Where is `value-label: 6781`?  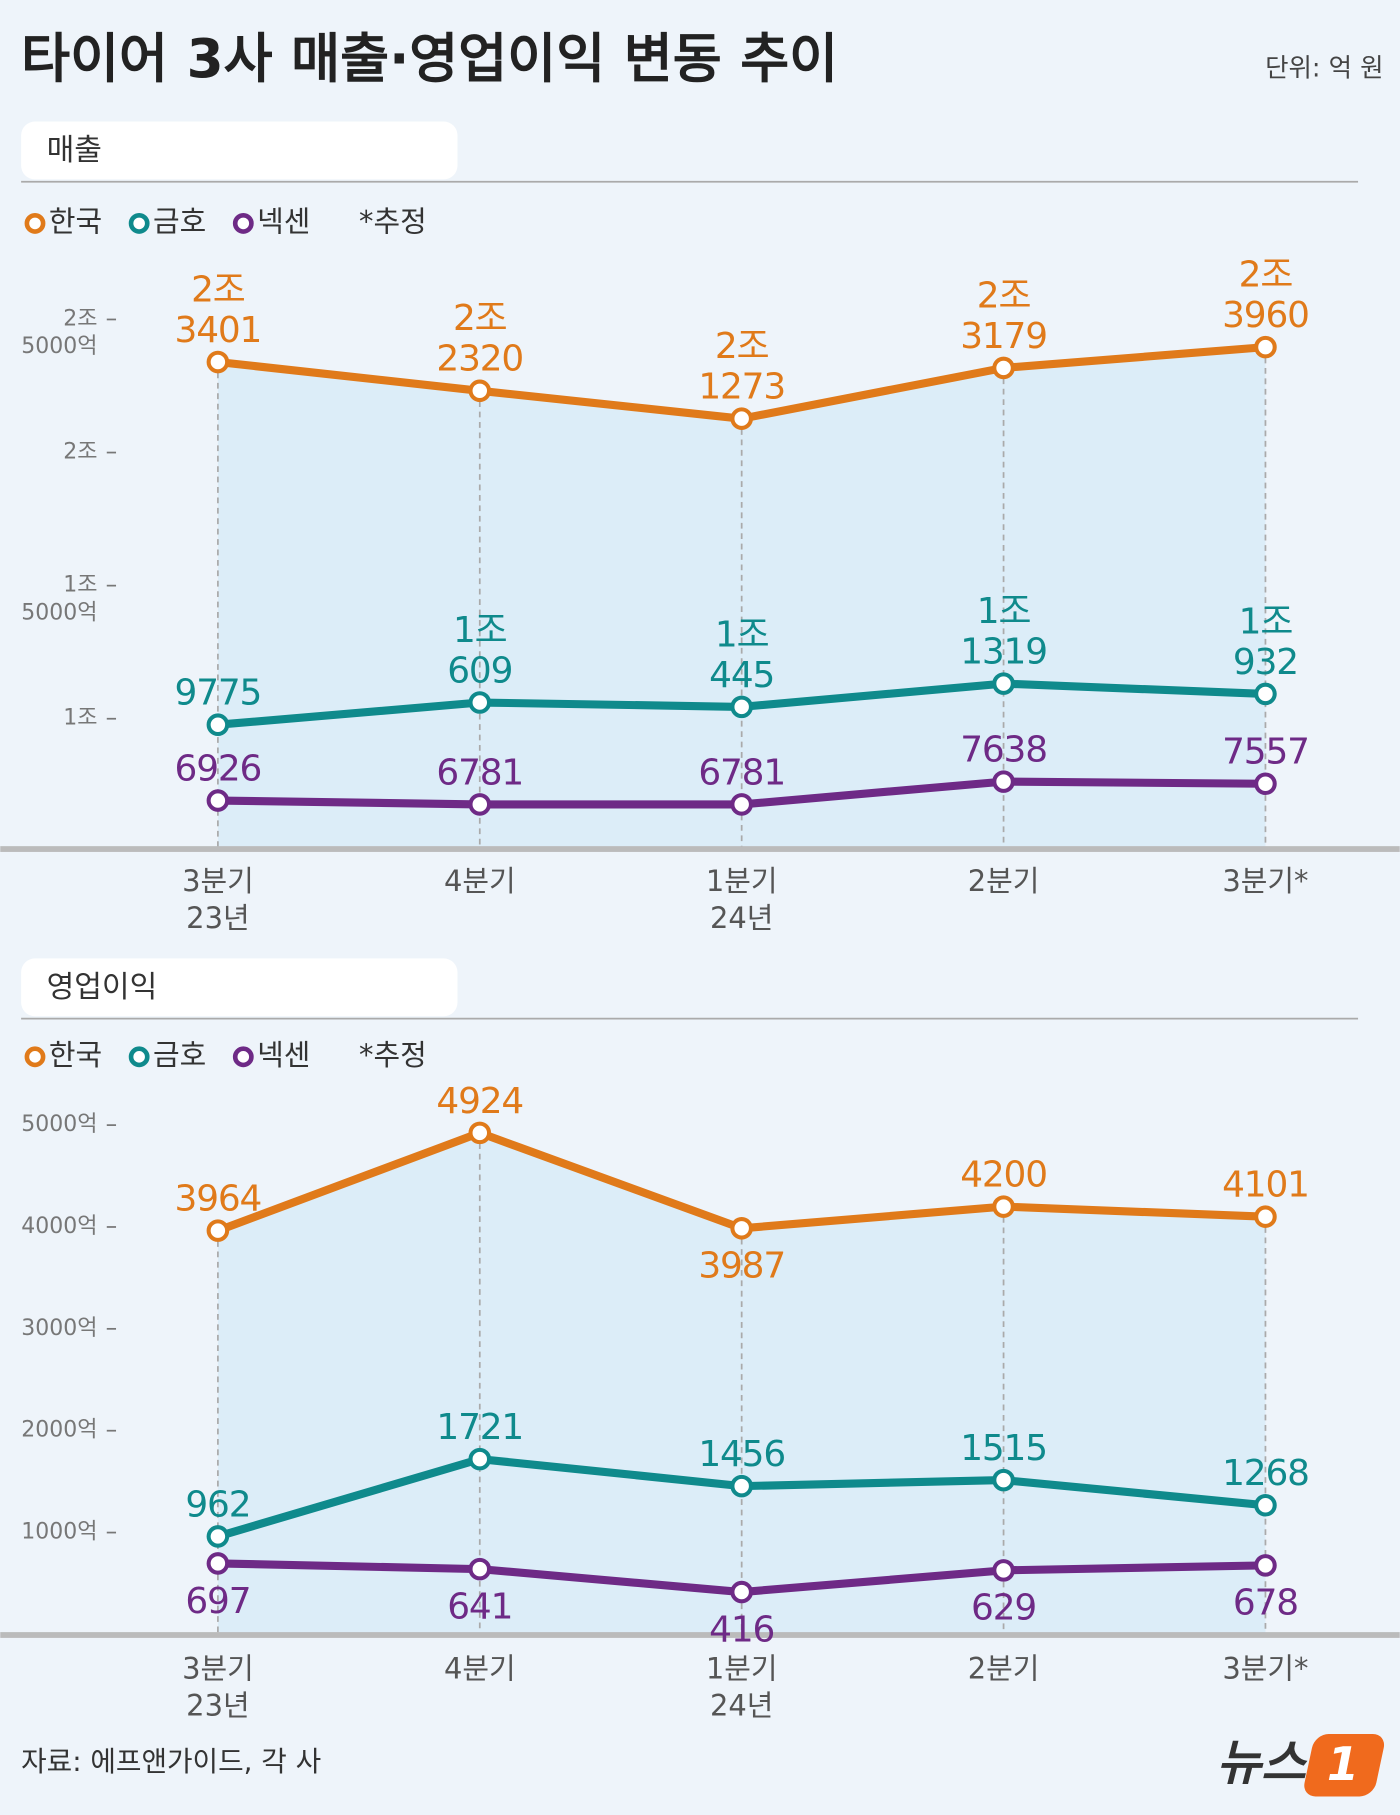 value-label: 6781 is located at coordinates (479, 772).